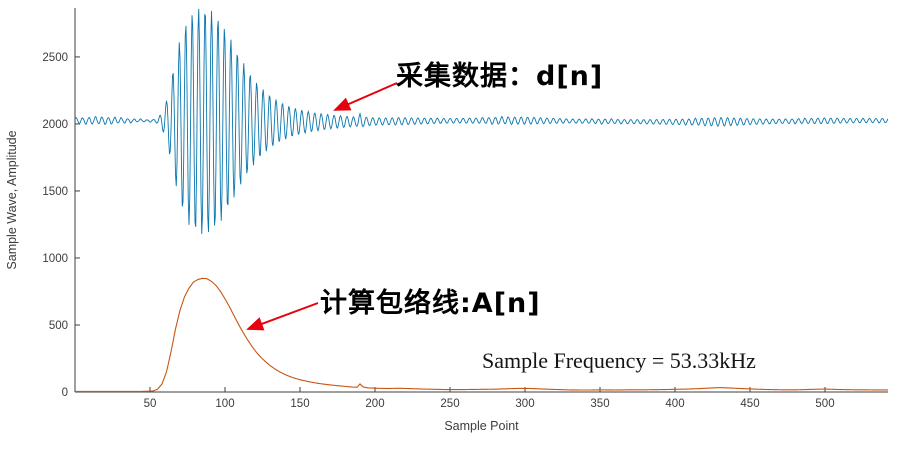  I want to click on y-tick-label: 2000, so click(55, 125).